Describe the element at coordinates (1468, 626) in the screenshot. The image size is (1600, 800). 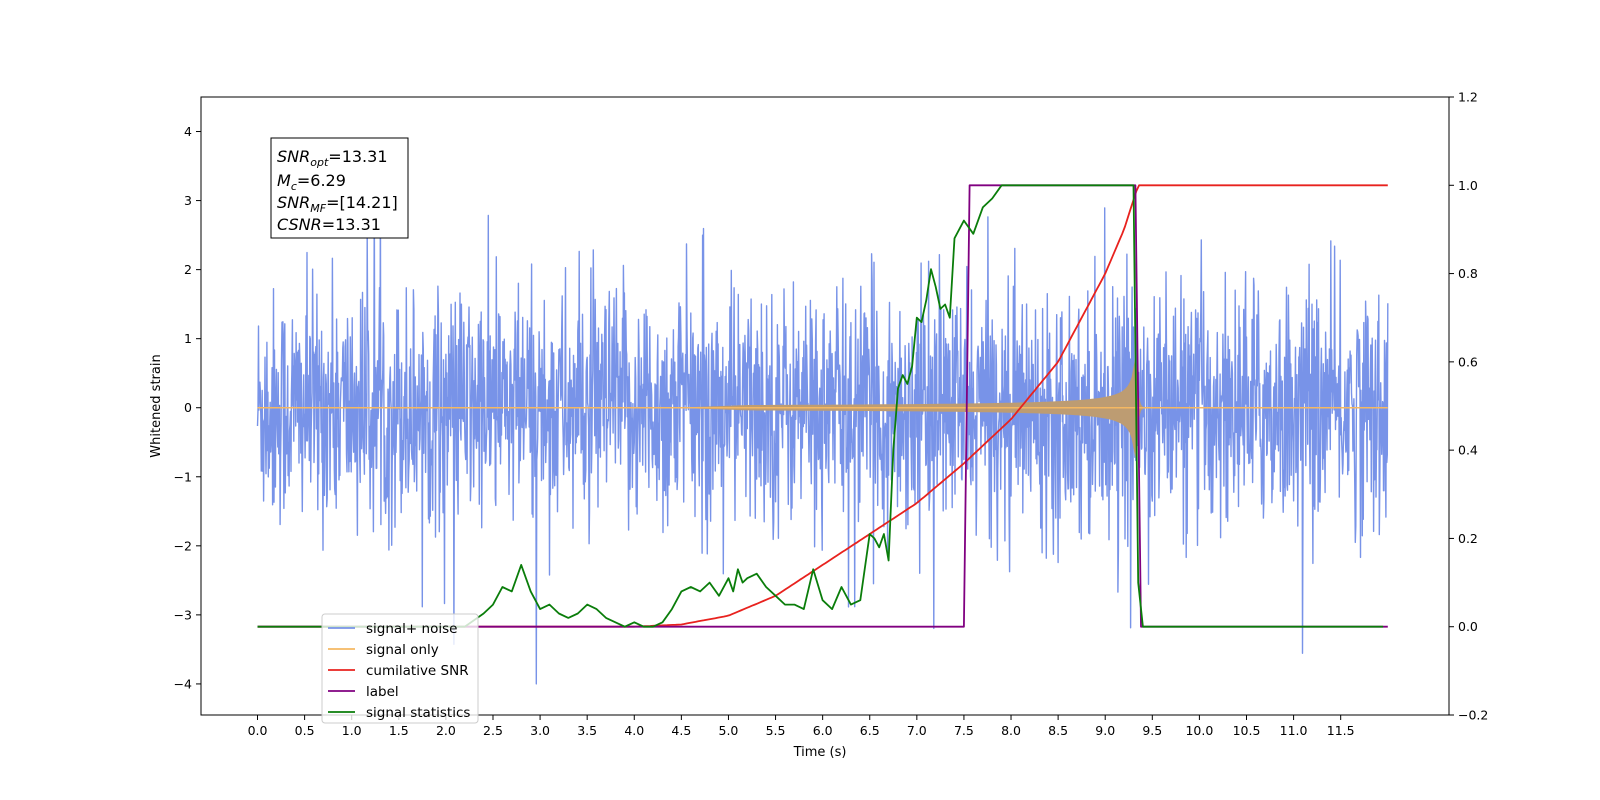
I see `y2-tick-label: 0.0` at that location.